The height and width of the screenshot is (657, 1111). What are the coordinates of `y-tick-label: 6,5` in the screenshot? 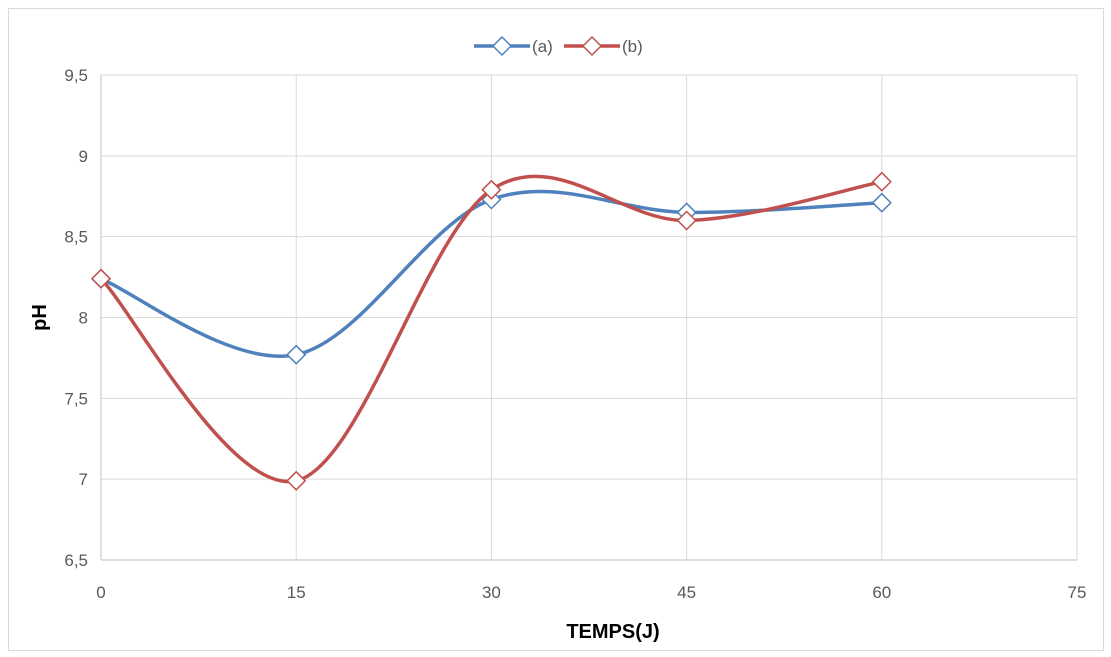 It's located at (76, 560).